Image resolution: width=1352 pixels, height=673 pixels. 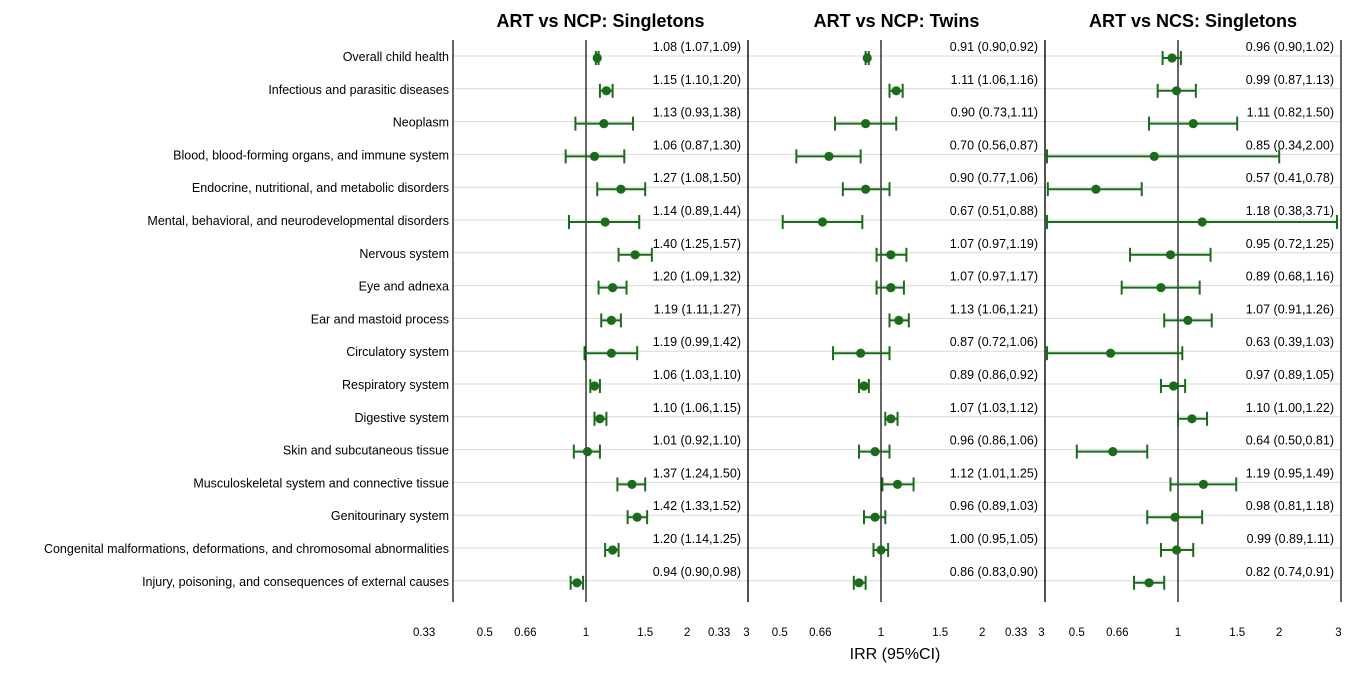 What do you see at coordinates (421, 123) in the screenshot?
I see `category-label: Neoplasm` at bounding box center [421, 123].